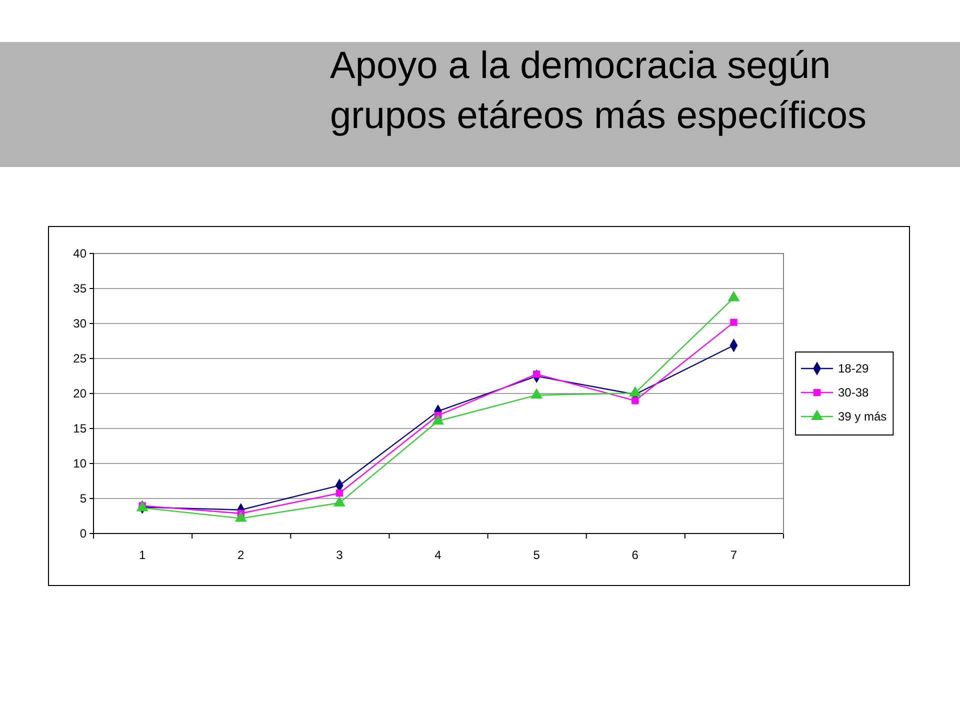 Image resolution: width=960 pixels, height=720 pixels. What do you see at coordinates (854, 369) in the screenshot?
I see `legend-label: 18-29` at bounding box center [854, 369].